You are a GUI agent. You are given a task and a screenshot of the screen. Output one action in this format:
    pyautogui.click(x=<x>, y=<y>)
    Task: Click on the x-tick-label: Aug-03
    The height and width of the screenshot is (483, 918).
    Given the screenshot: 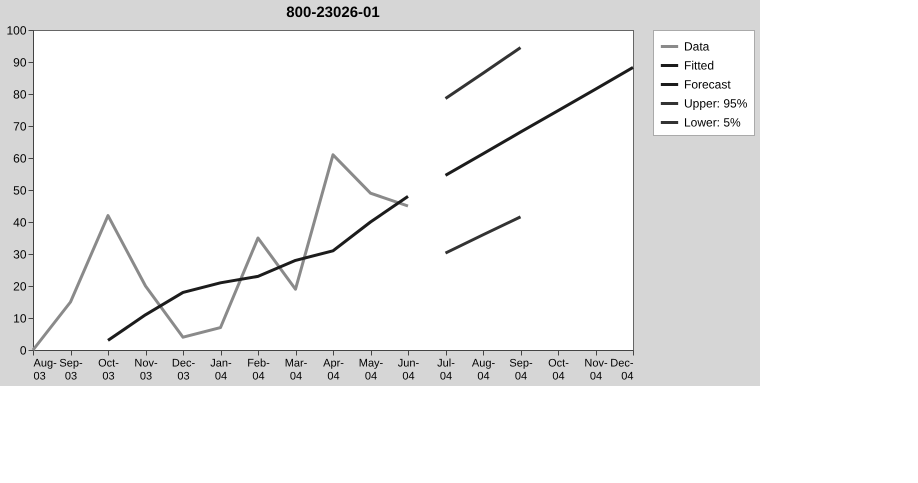 What is the action you would take?
    pyautogui.click(x=46, y=370)
    